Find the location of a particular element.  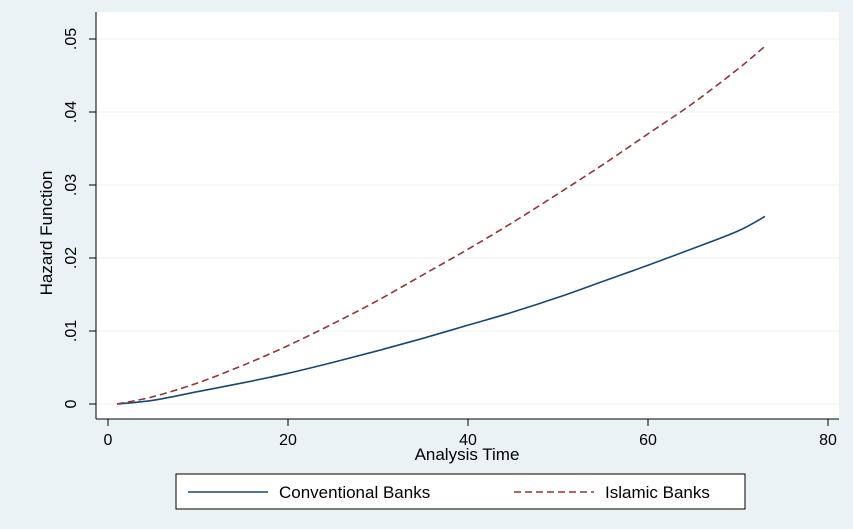

x-axis-label: Analysis Time is located at coordinates (467, 454).